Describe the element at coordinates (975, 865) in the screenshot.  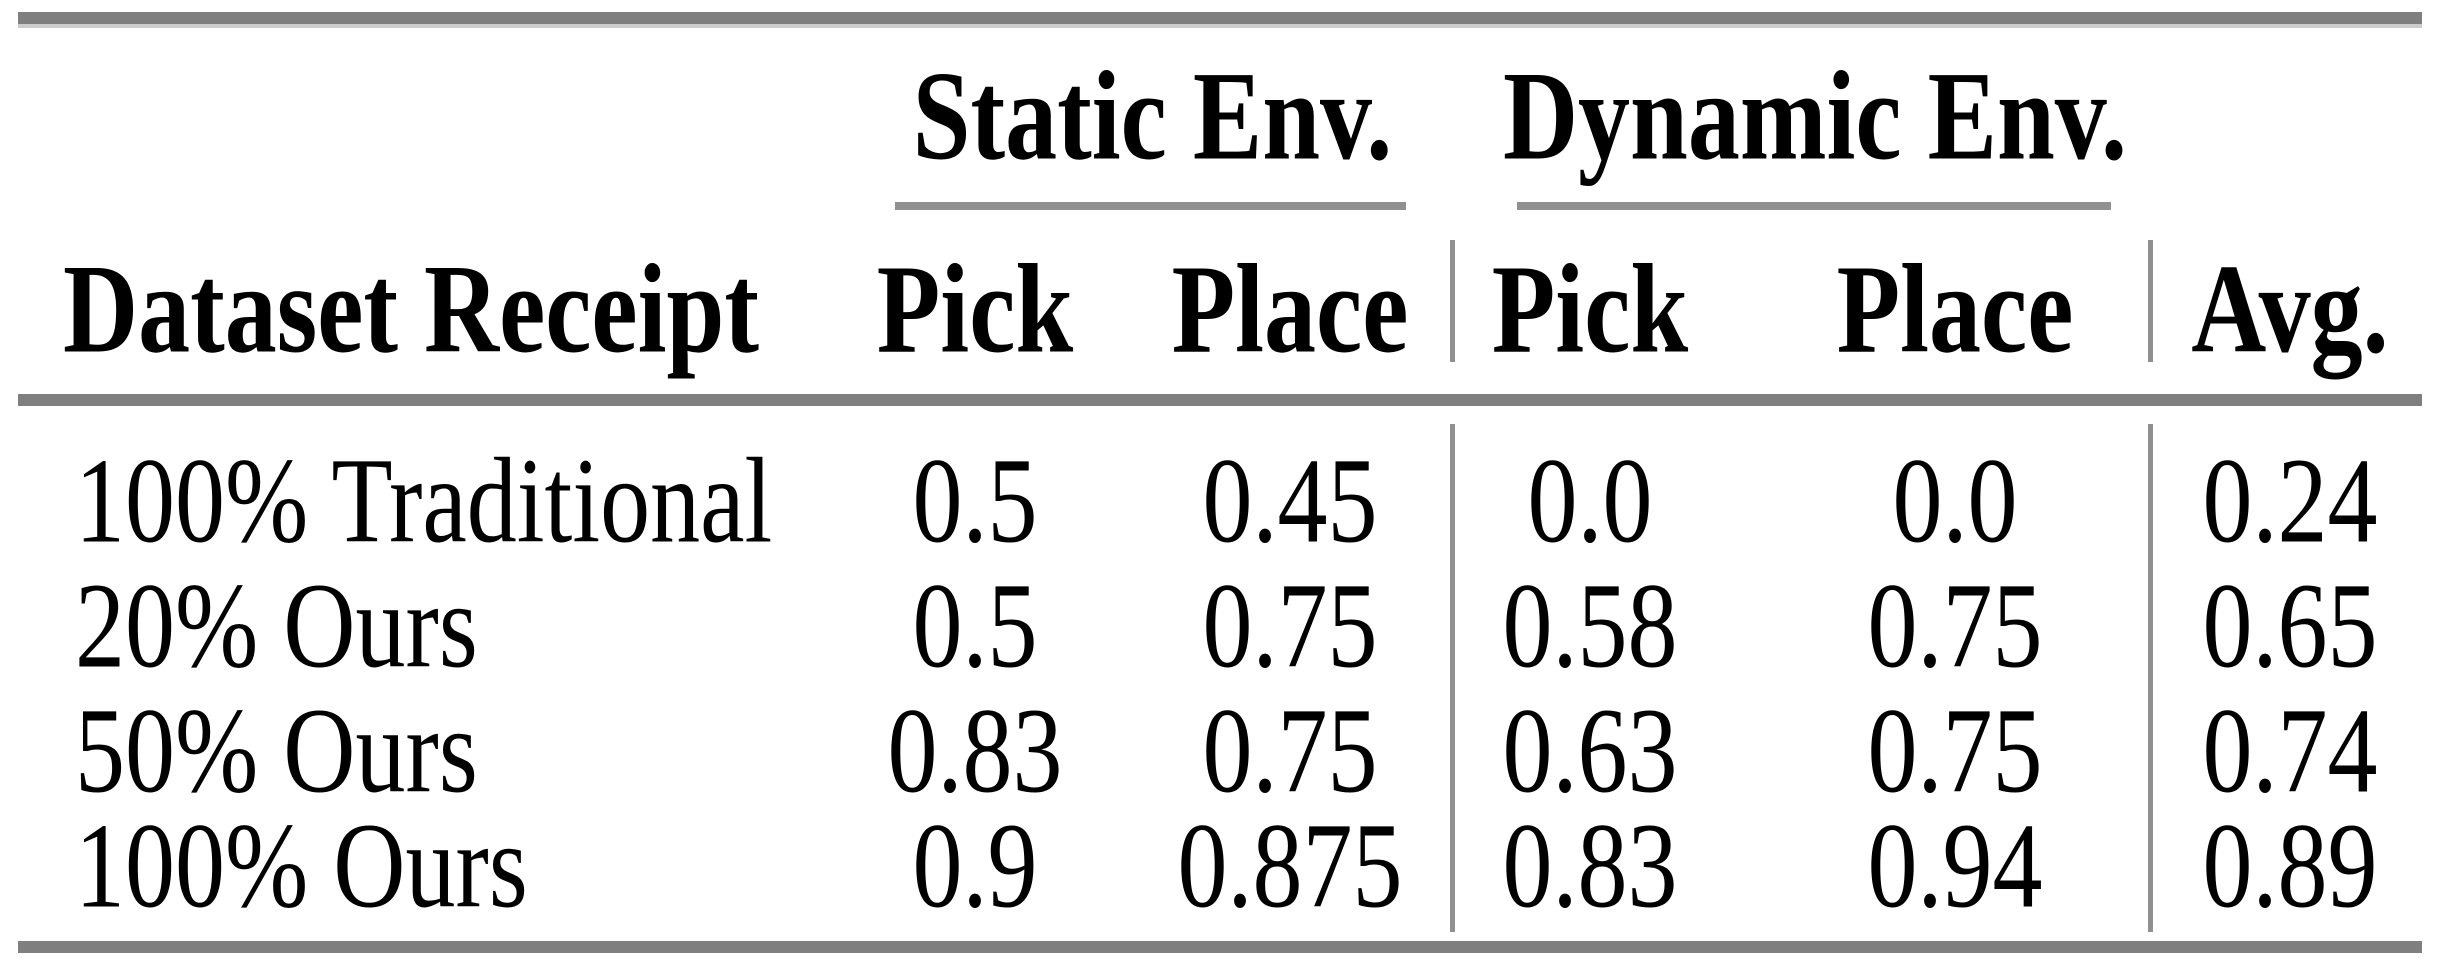
I see `table-cell-static-pick: 0.9` at that location.